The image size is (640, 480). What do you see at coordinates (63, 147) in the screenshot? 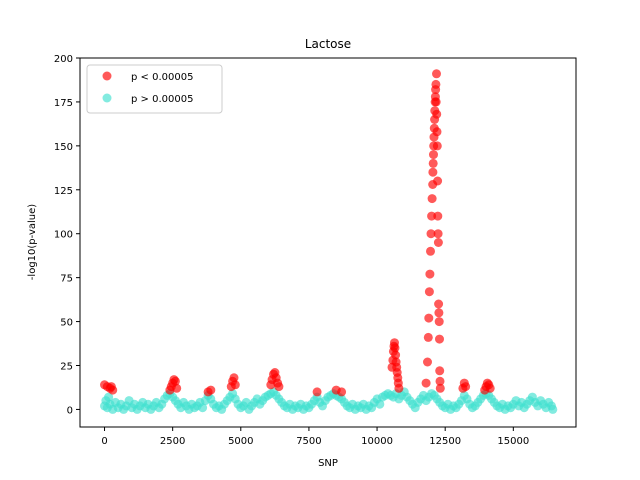
I see `y-tick-label: 150` at bounding box center [63, 147].